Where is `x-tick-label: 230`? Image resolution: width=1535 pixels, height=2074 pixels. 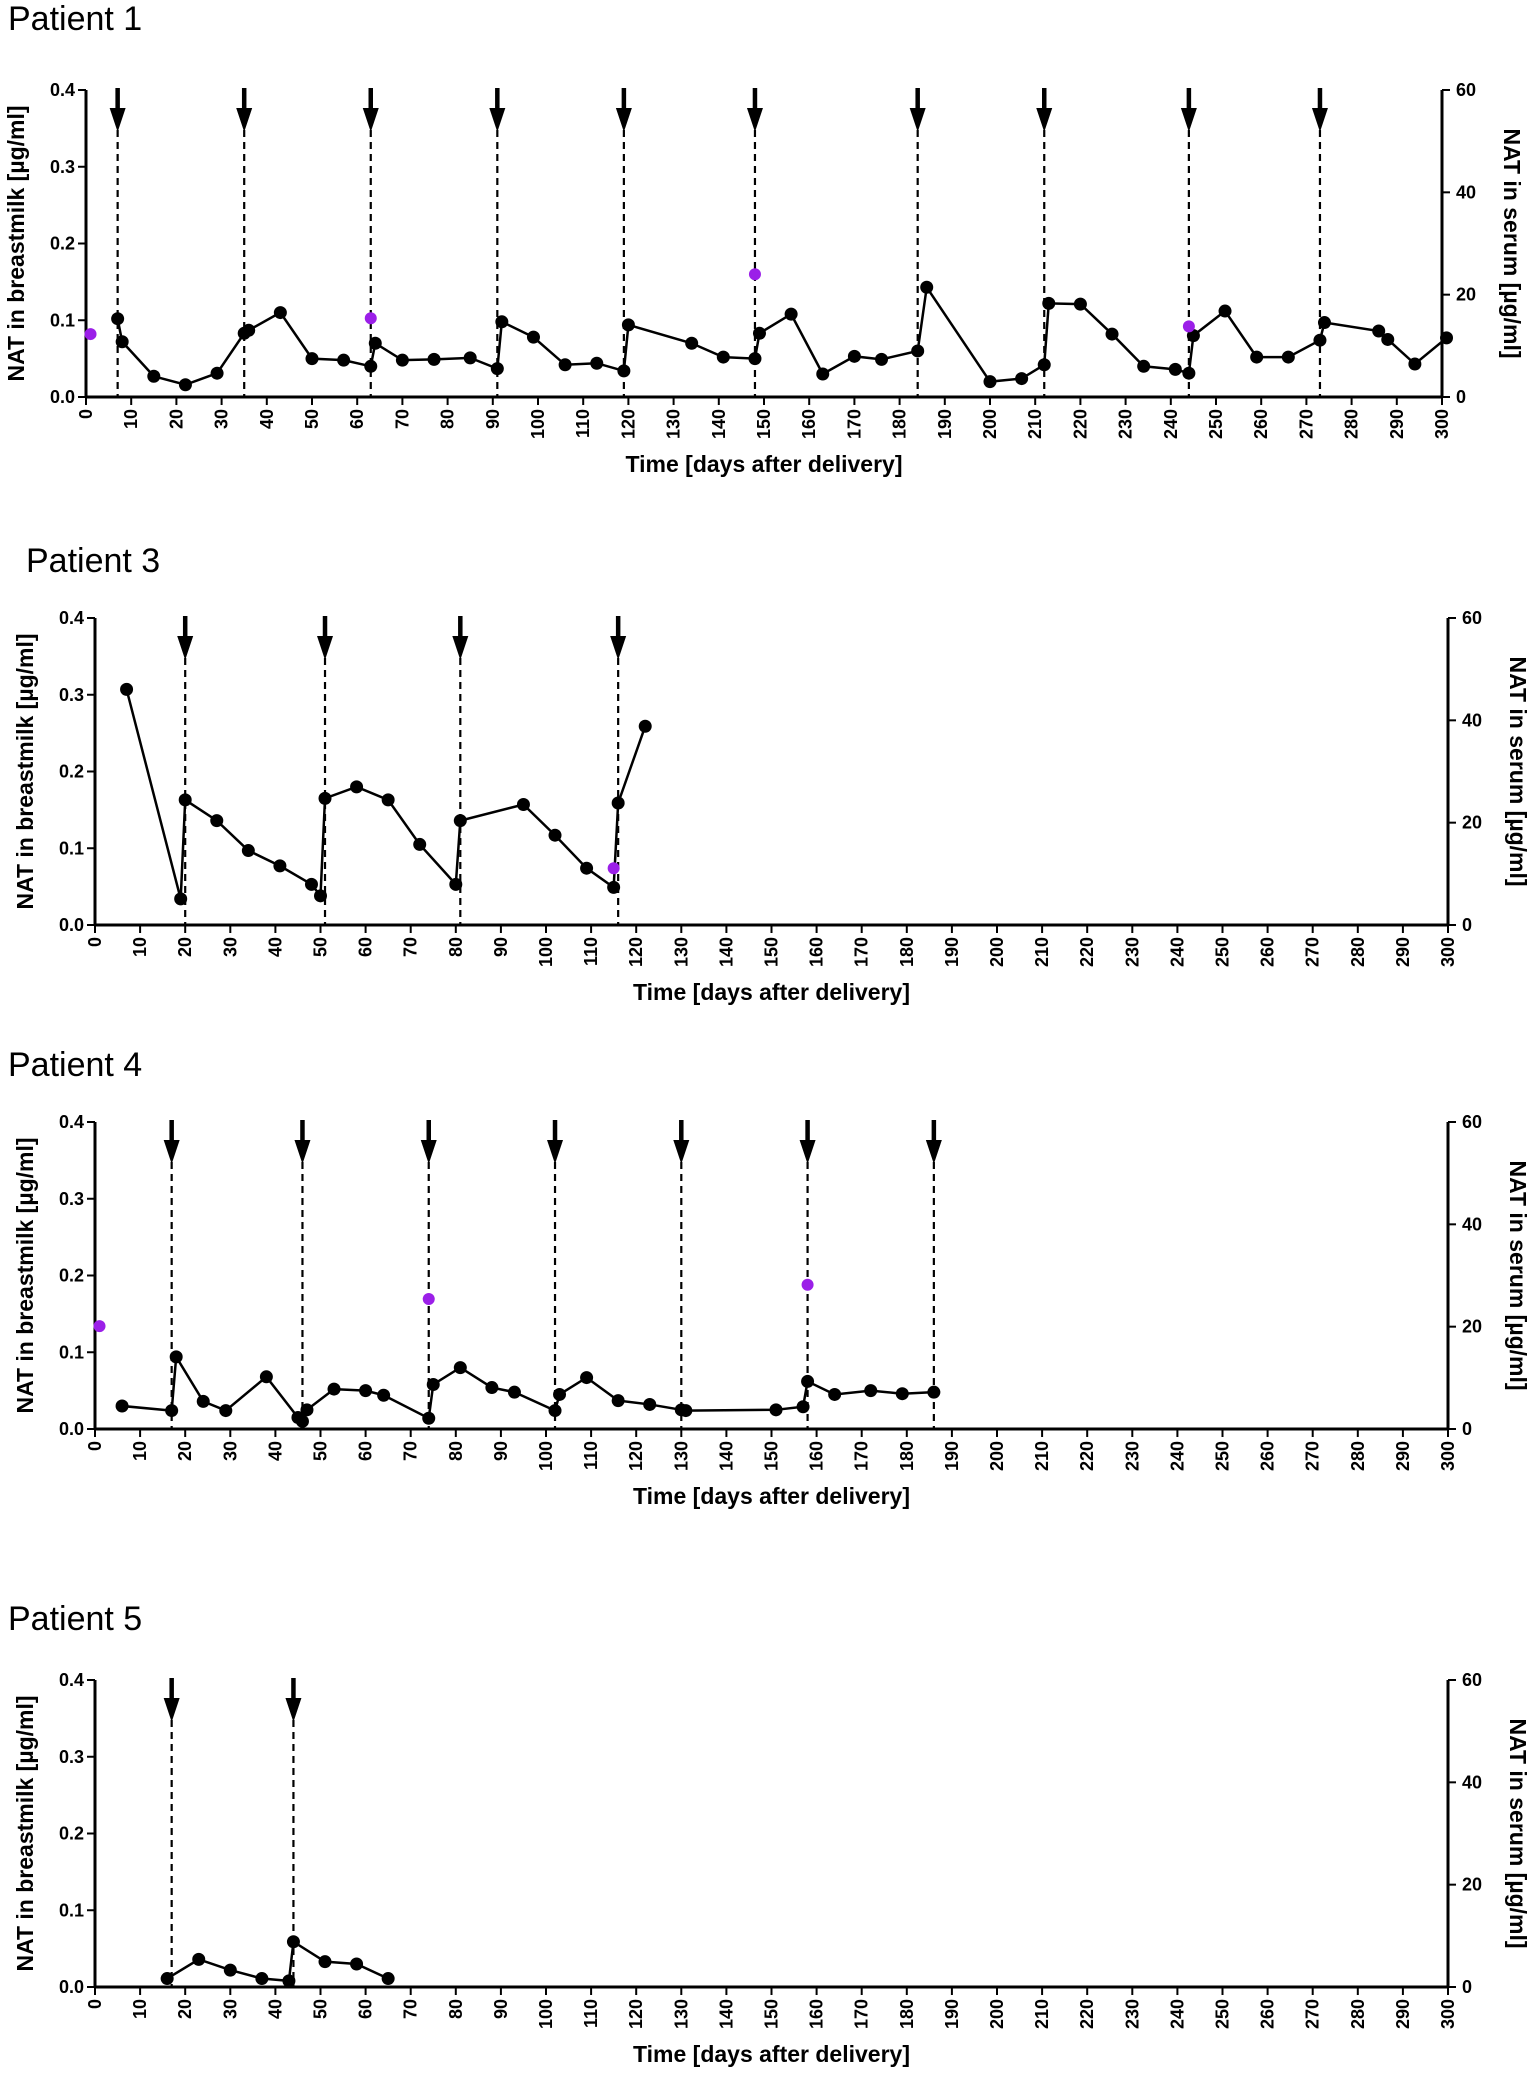
x-tick-label: 230 is located at coordinates (1126, 424).